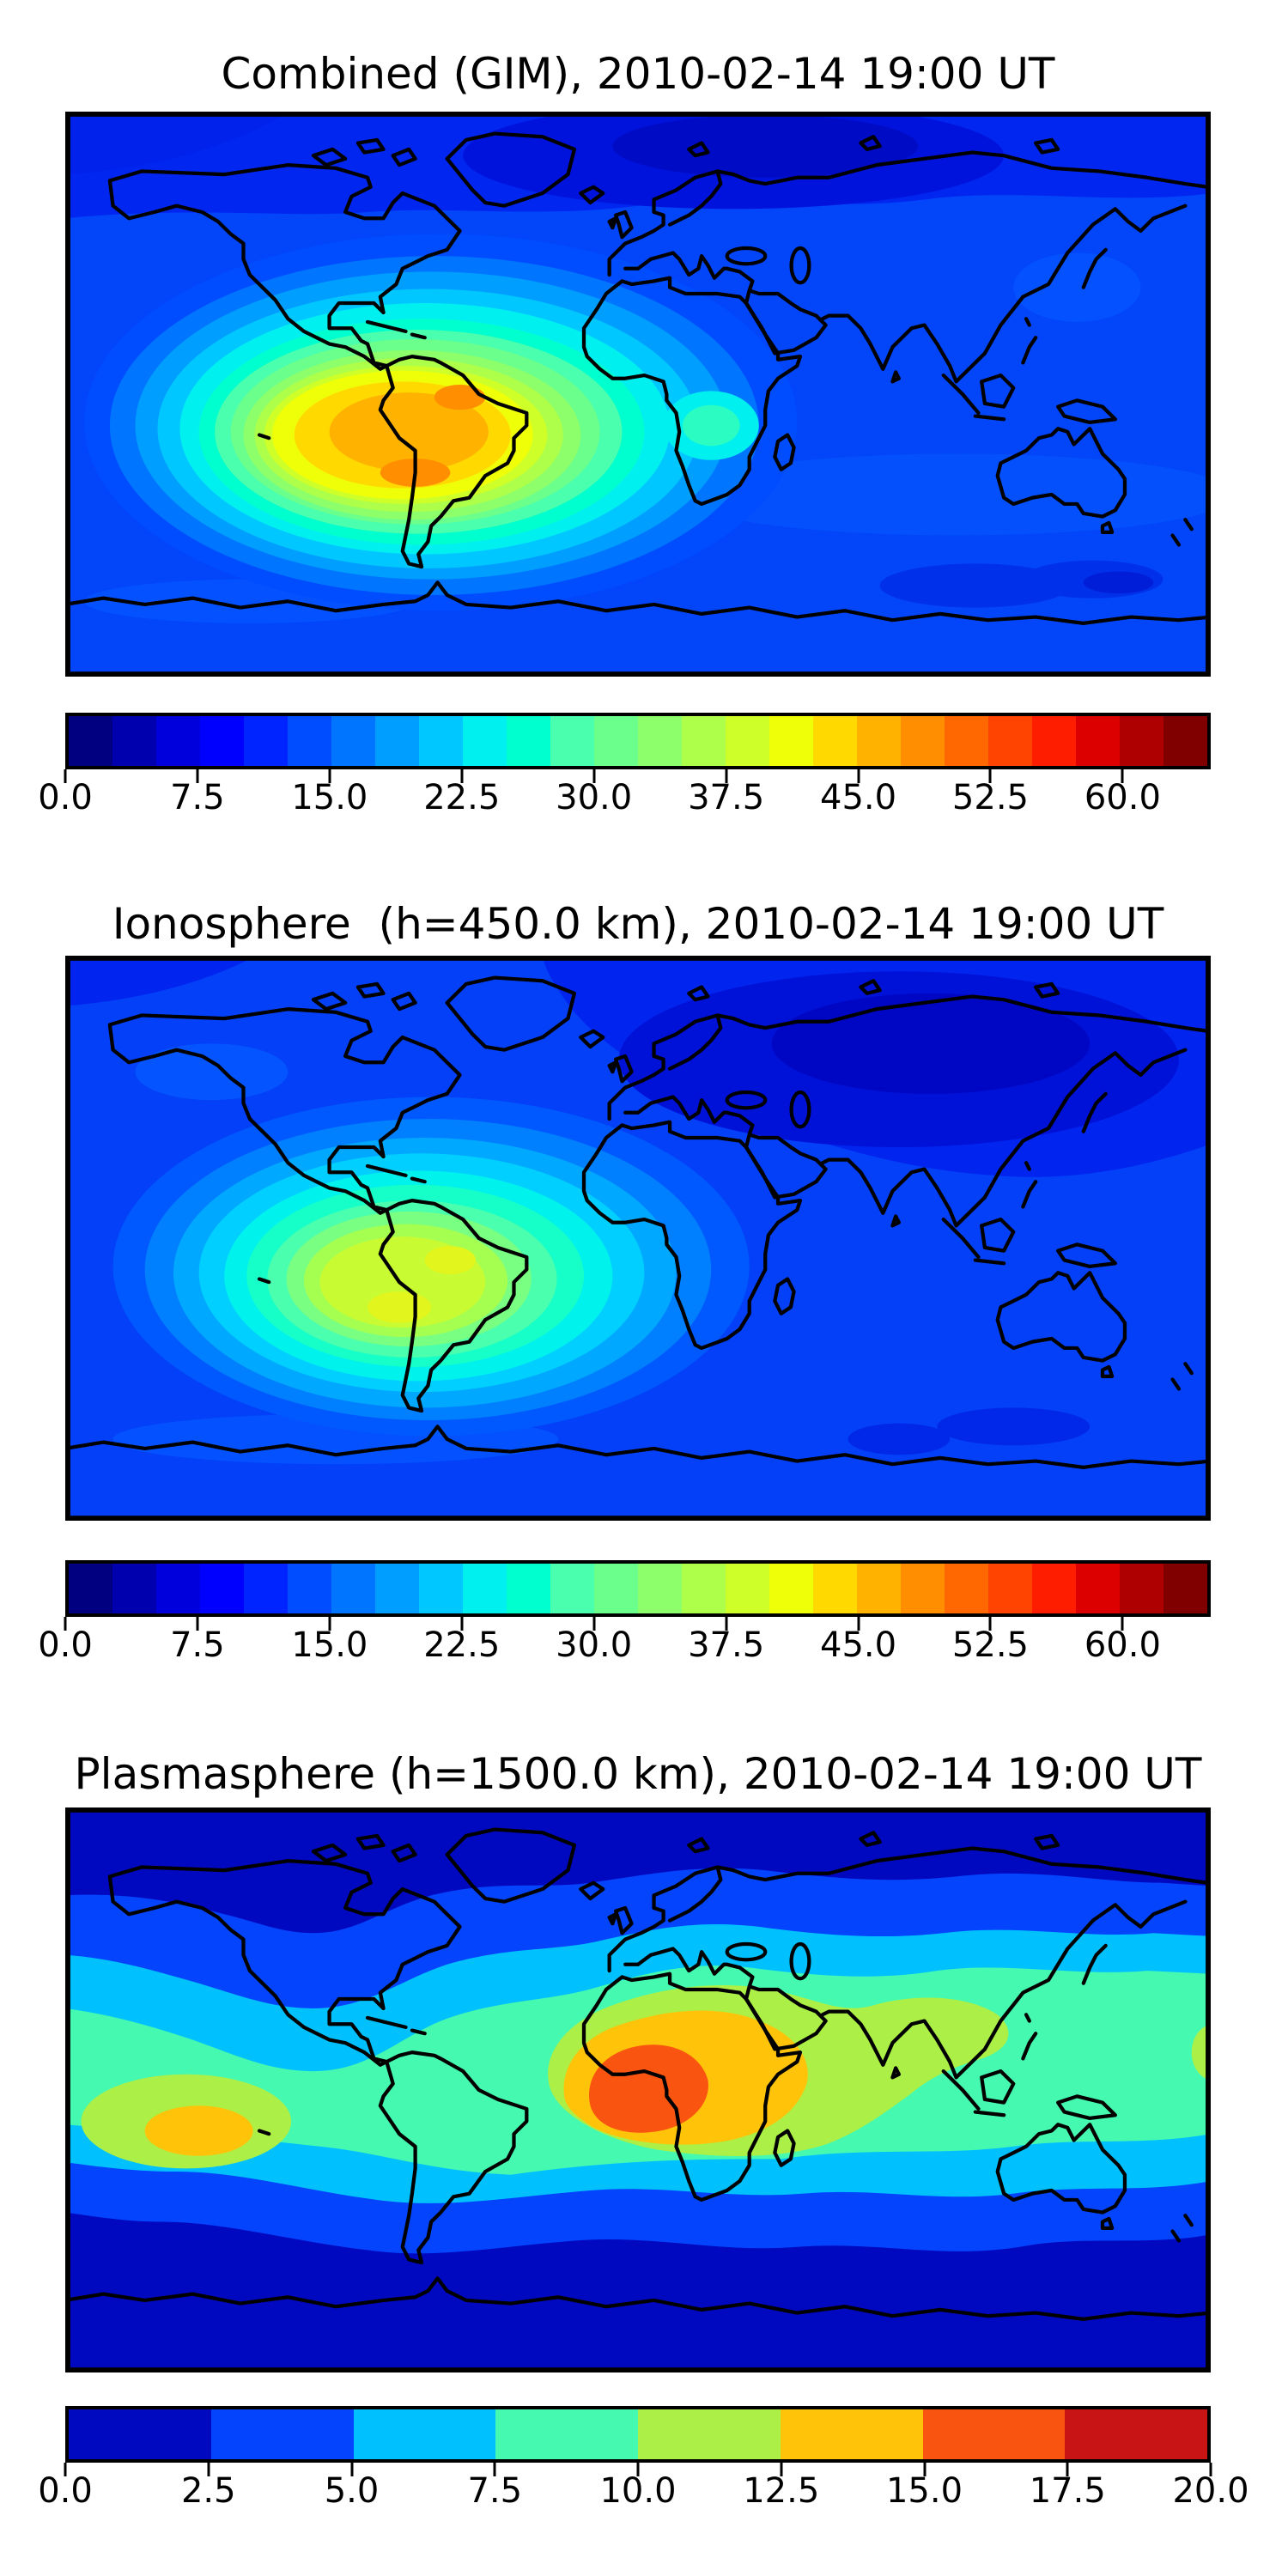  What do you see at coordinates (638, 776) in the screenshot?
I see `colorbar-ticks-combined` at bounding box center [638, 776].